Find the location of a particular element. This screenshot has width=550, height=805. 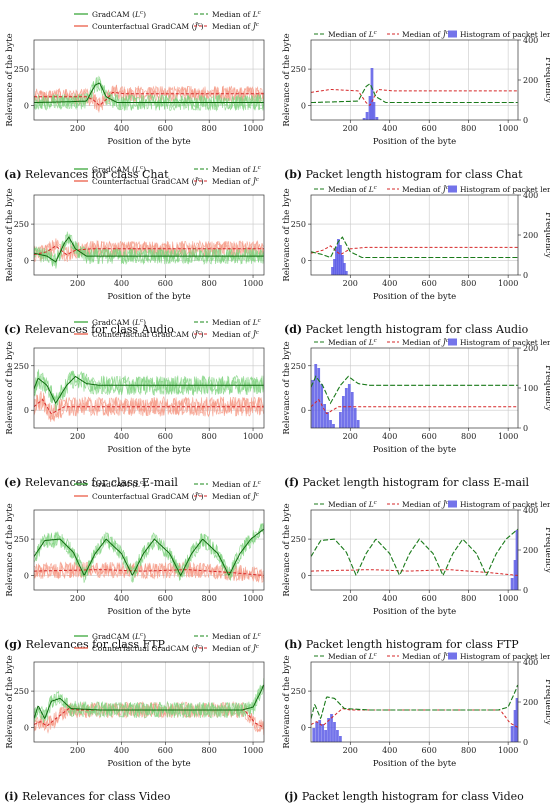

counterfactual-median-line is located at coordinates (149, 406).